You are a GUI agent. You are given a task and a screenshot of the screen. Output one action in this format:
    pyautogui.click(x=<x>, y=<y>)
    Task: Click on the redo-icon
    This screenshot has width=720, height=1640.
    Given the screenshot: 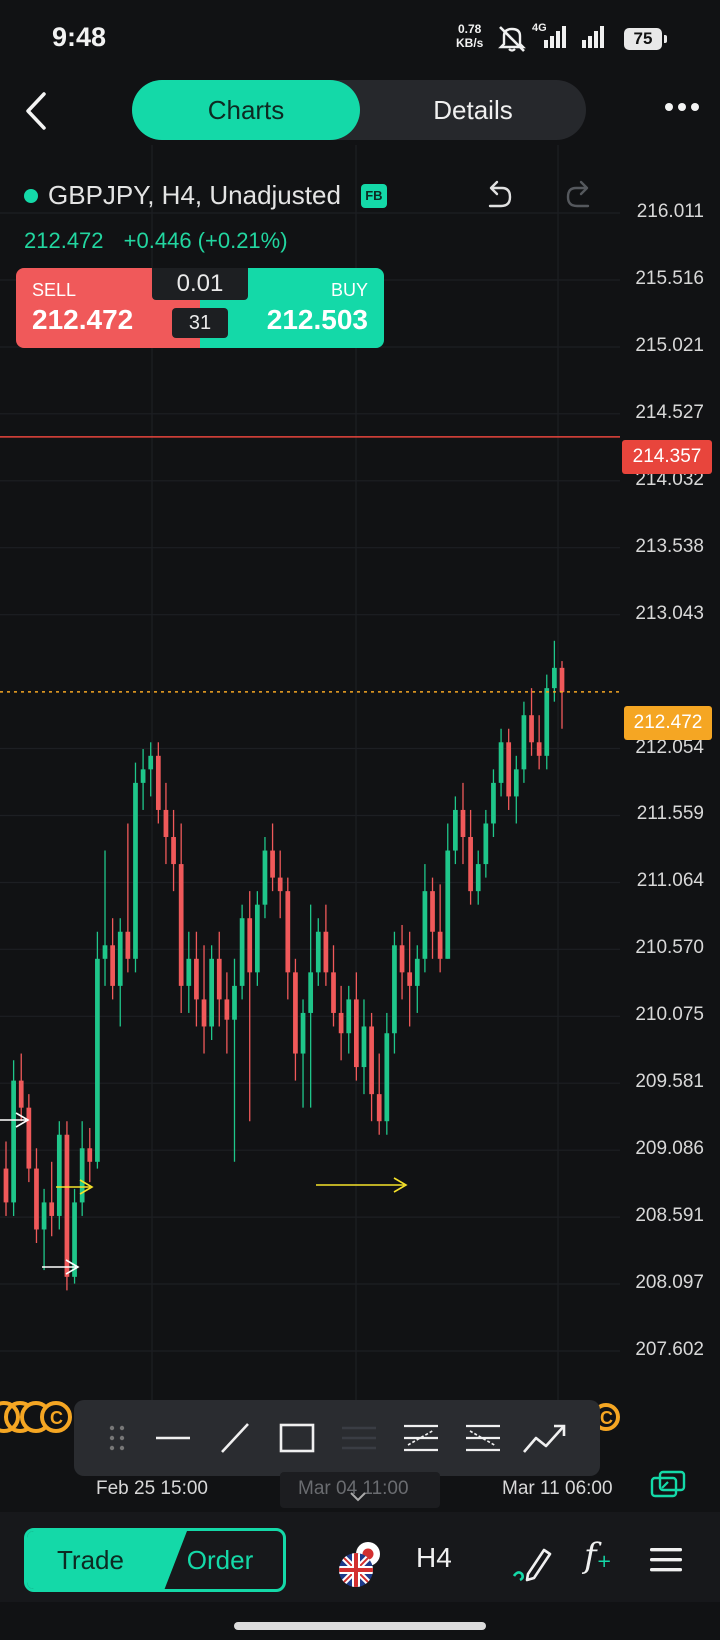 What is the action you would take?
    pyautogui.click(x=579, y=195)
    